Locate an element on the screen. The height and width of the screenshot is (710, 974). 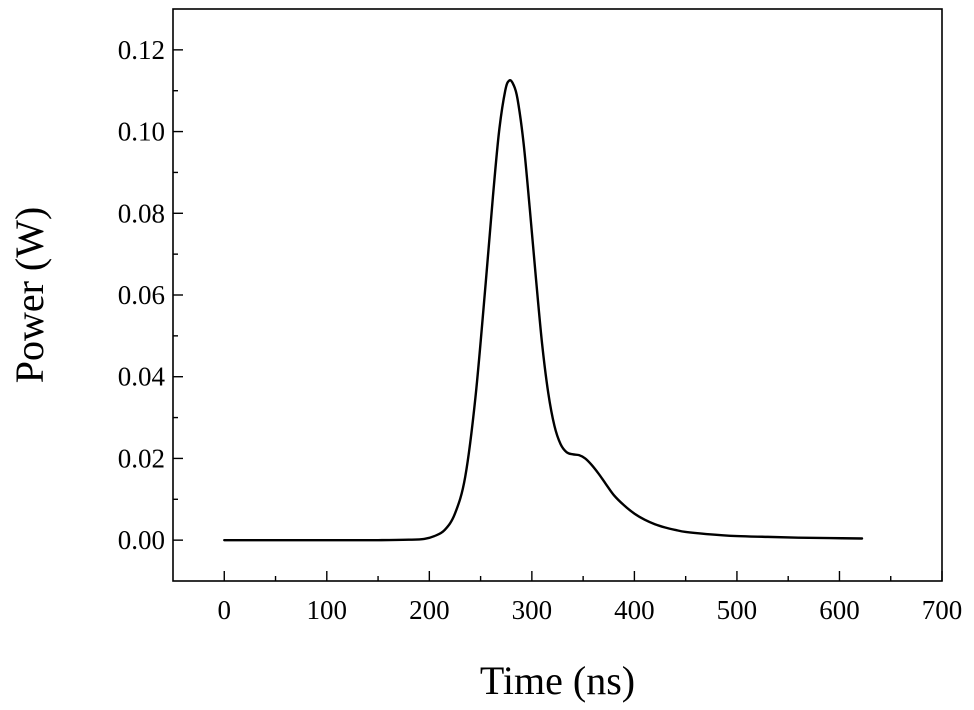
x-tick-label: 300 is located at coordinates (532, 610).